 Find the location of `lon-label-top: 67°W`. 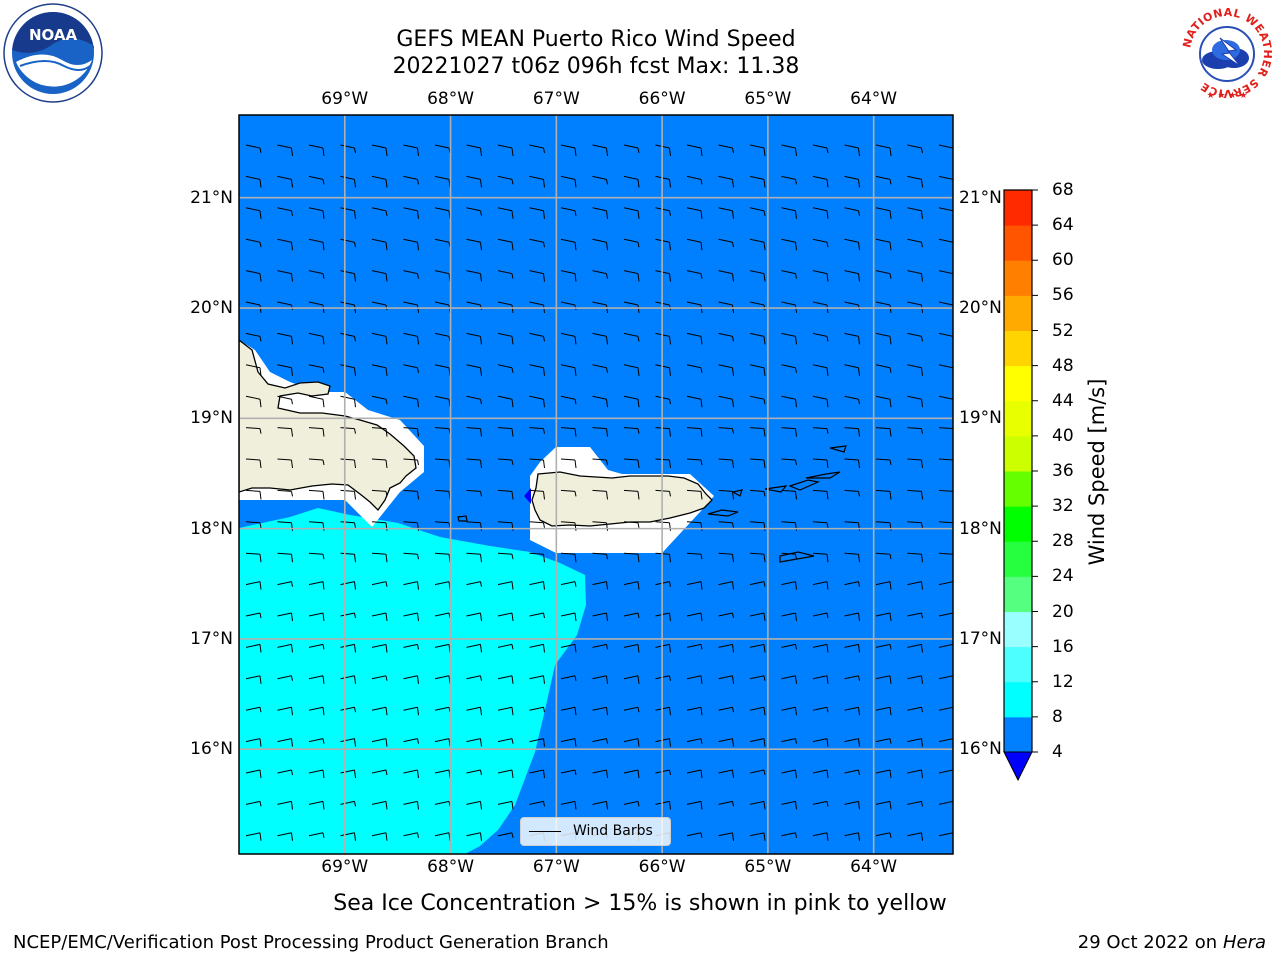

lon-label-top: 67°W is located at coordinates (556, 99).